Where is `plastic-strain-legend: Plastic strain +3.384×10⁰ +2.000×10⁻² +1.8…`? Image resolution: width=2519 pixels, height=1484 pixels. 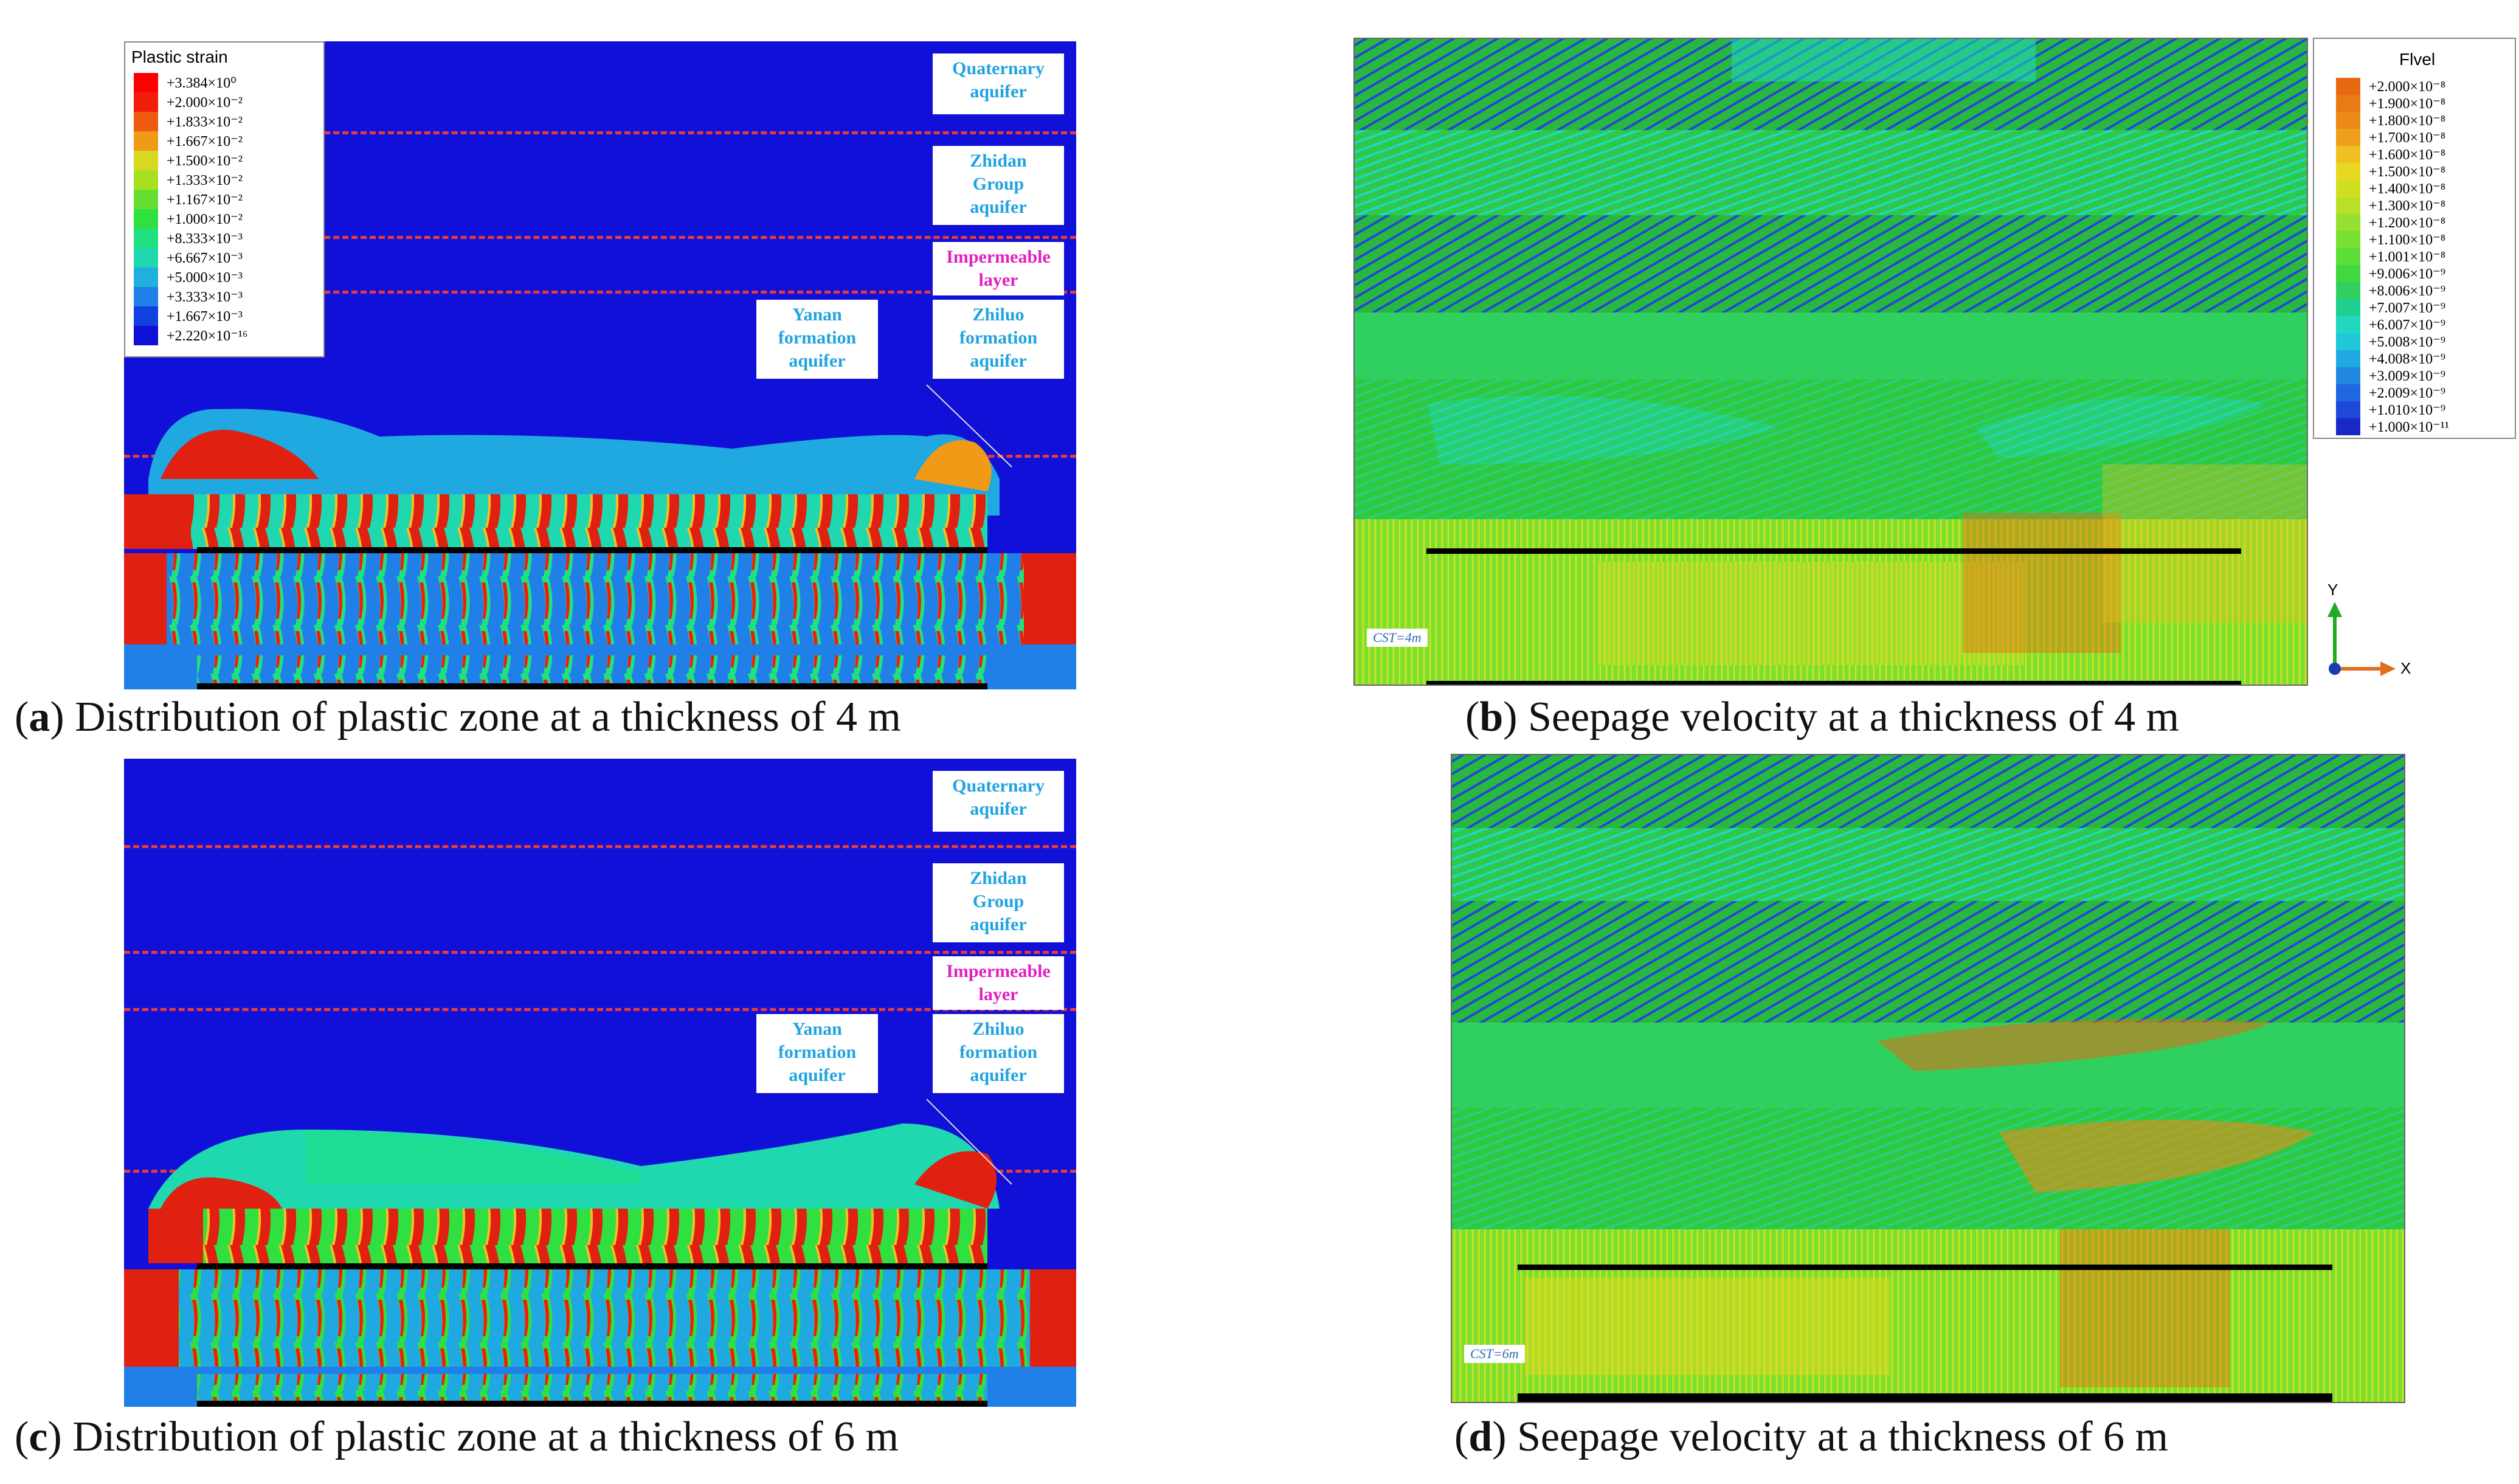
plastic-strain-legend: Plastic strain +3.384×10⁰ +2.000×10⁻² +1.8… is located at coordinates (224, 199).